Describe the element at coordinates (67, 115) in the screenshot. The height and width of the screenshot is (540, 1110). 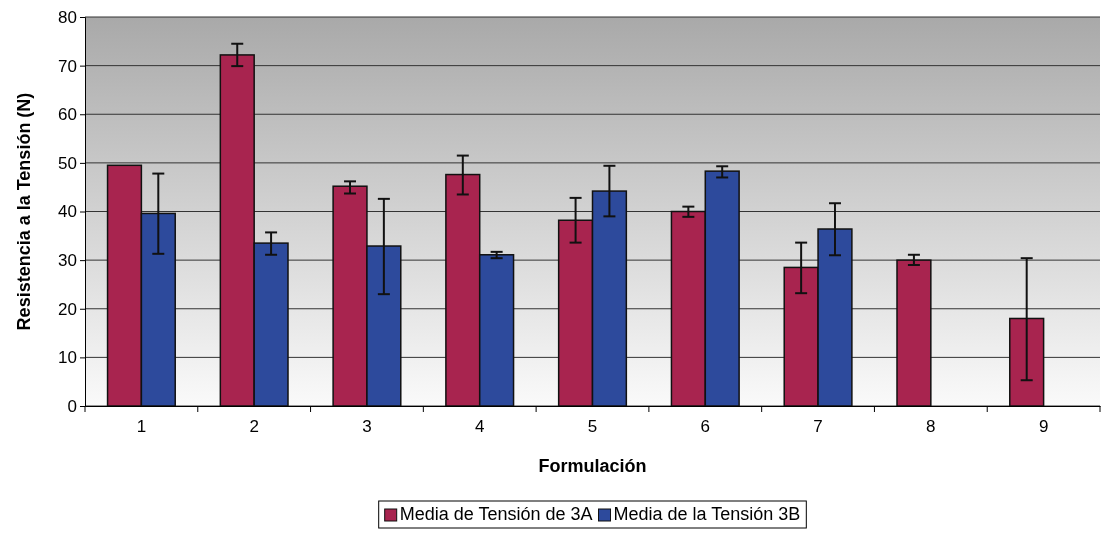
I see `y-tick-label: 60` at that location.